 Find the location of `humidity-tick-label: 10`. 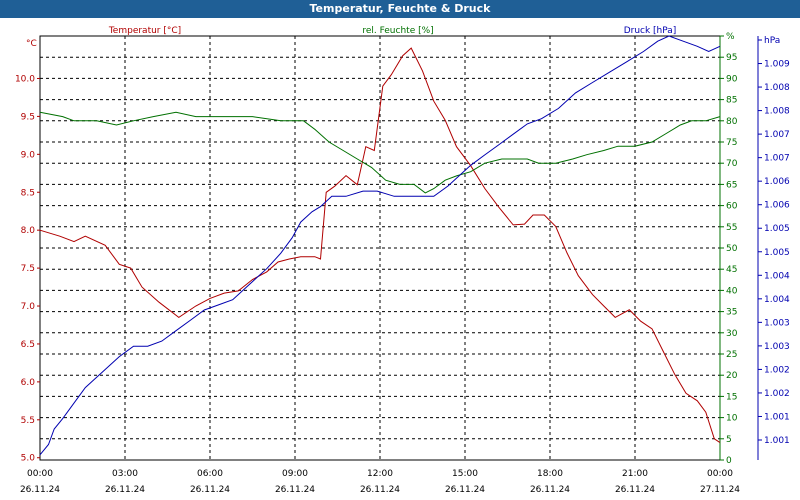

humidity-tick-label: 10 is located at coordinates (732, 419).